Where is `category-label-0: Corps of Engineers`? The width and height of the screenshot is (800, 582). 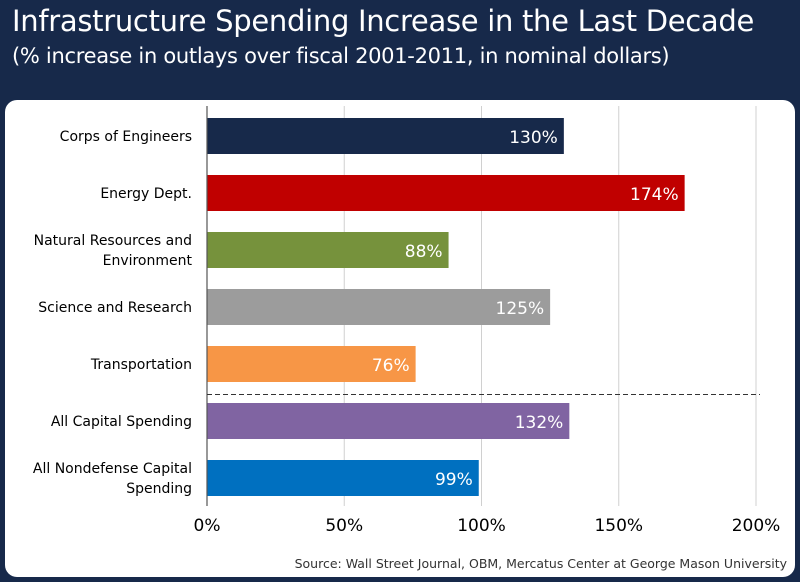
category-label-0: Corps of Engineers is located at coordinates (126, 137).